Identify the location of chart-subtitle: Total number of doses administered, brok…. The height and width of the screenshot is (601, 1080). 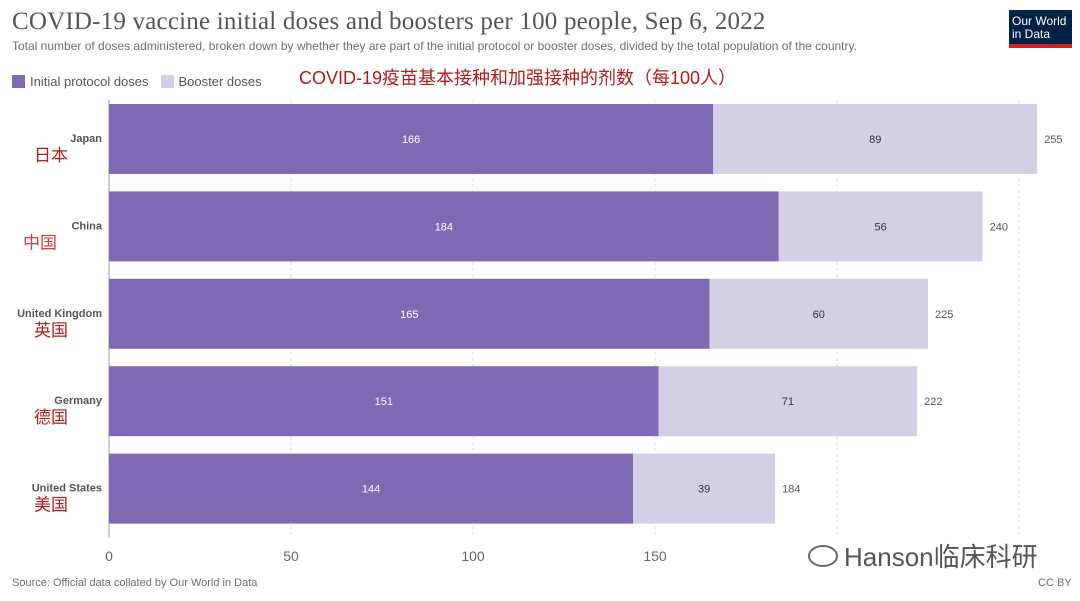
(434, 46).